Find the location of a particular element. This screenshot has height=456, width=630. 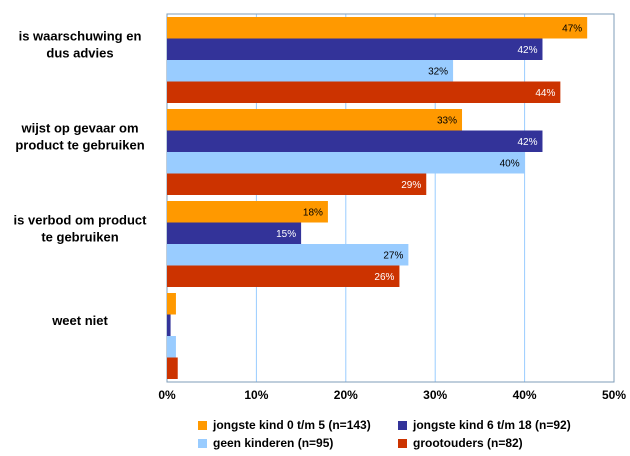

legend-label-series-4: grootouders (n=82) is located at coordinates (468, 443).